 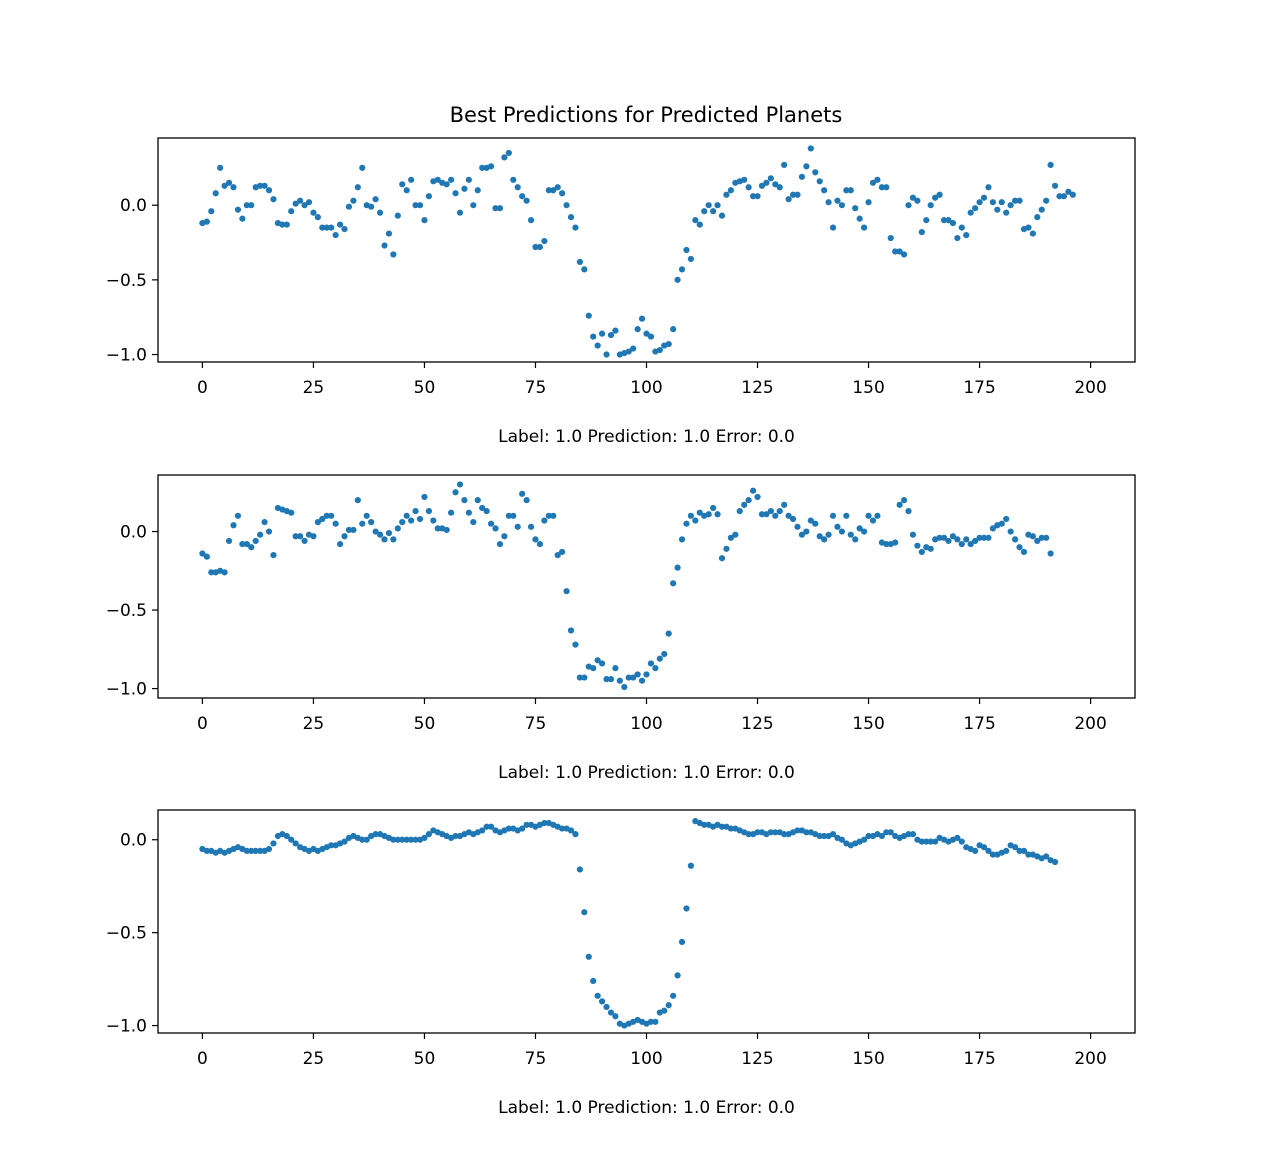 What do you see at coordinates (868, 388) in the screenshot?
I see `x-tick-label: 150` at bounding box center [868, 388].